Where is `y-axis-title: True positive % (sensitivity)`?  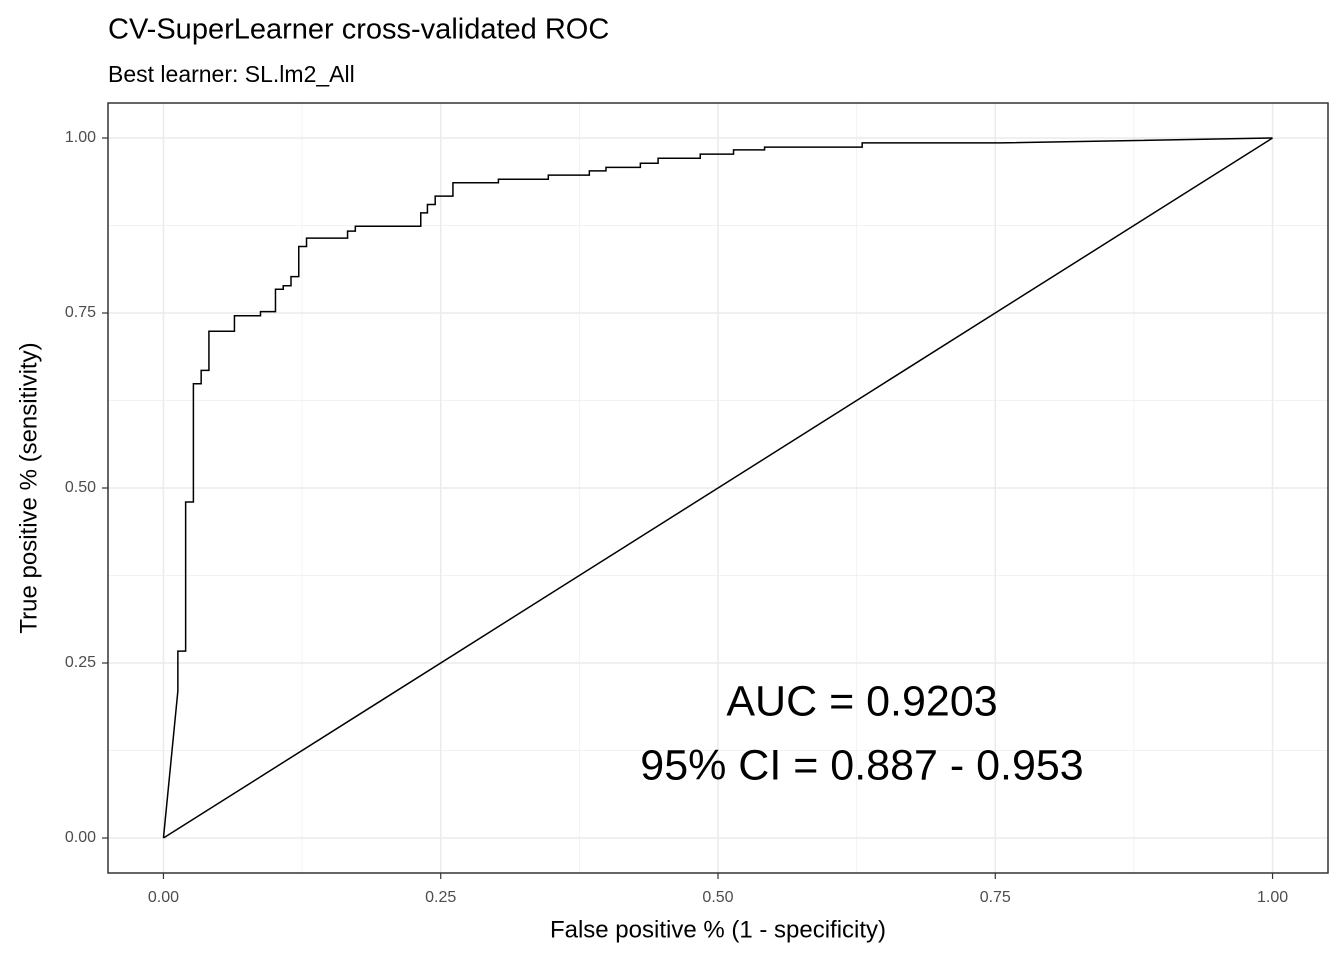
y-axis-title: True positive % (sensitivity) is located at coordinates (28, 487).